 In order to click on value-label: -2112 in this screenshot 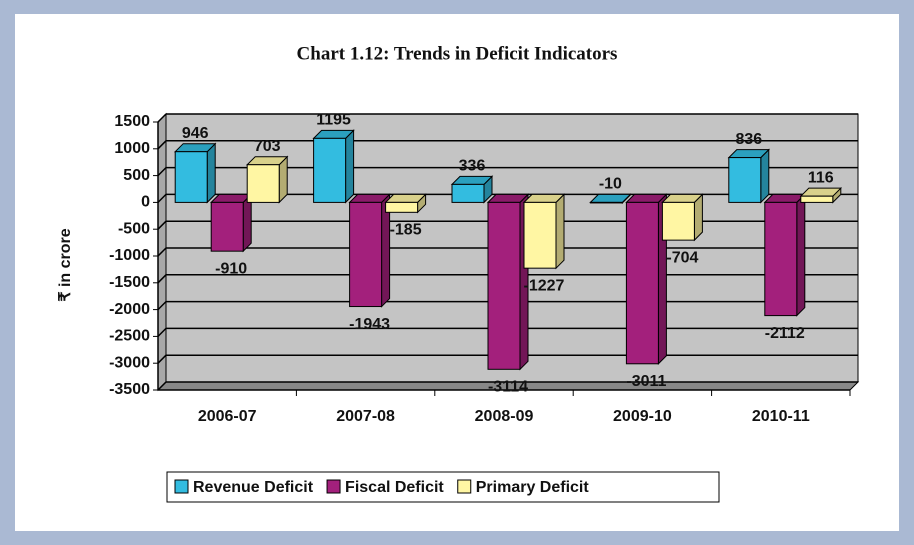, I will do `click(785, 333)`.